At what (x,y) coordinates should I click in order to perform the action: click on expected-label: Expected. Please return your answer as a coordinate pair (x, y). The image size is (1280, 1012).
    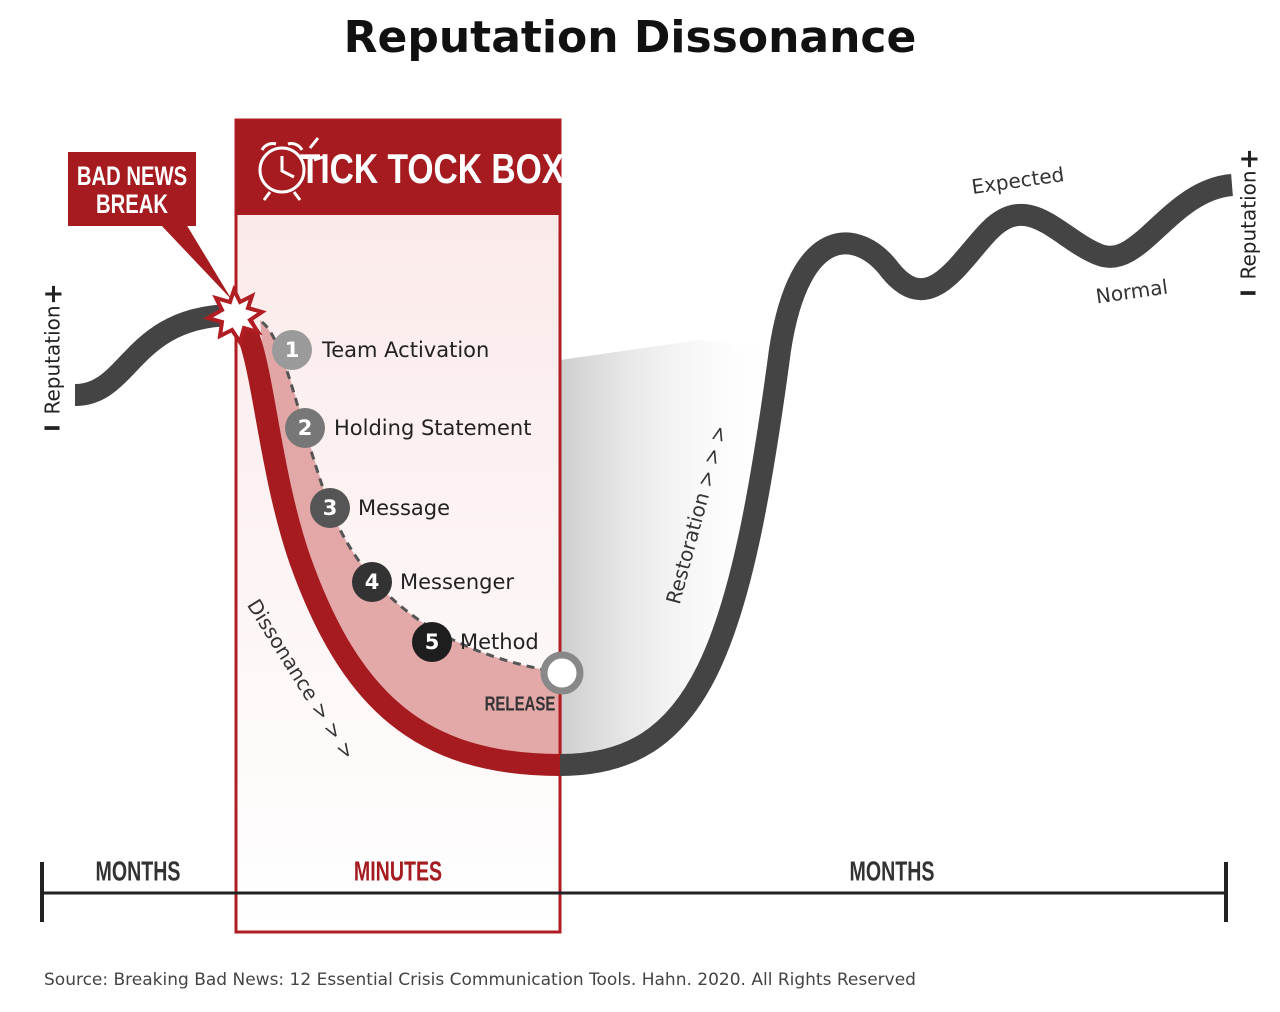
    Looking at the image, I should click on (1018, 180).